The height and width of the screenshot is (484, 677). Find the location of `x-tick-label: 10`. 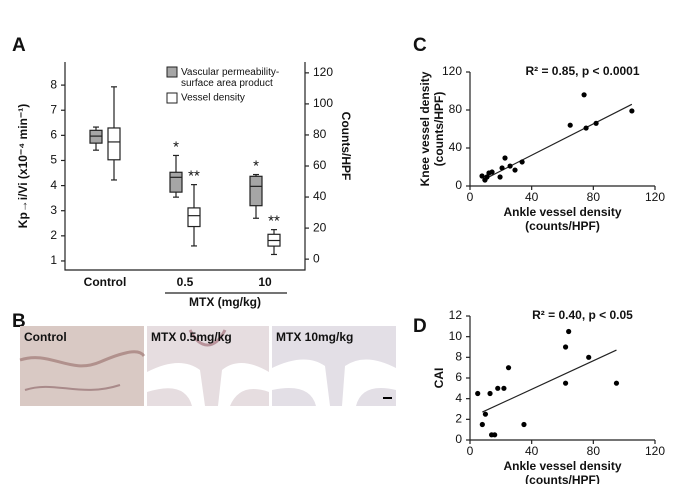

x-tick-label: 10 is located at coordinates (265, 282).